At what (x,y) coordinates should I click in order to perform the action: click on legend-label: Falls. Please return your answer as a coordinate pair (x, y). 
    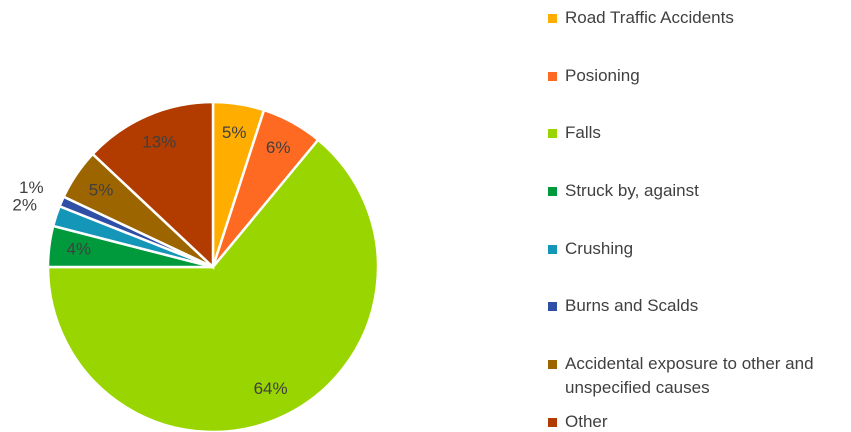
    Looking at the image, I should click on (583, 132).